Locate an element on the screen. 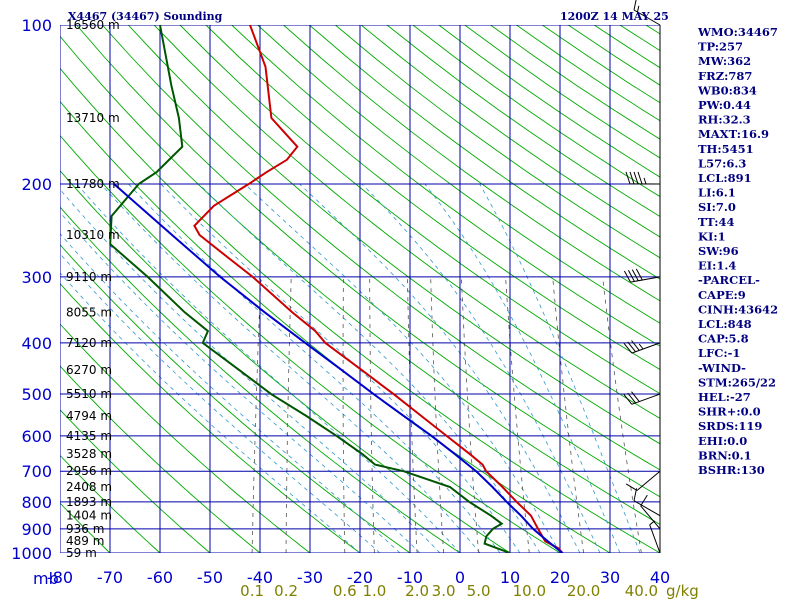 The height and width of the screenshot is (600, 800). height-label: 936 m is located at coordinates (85, 529).